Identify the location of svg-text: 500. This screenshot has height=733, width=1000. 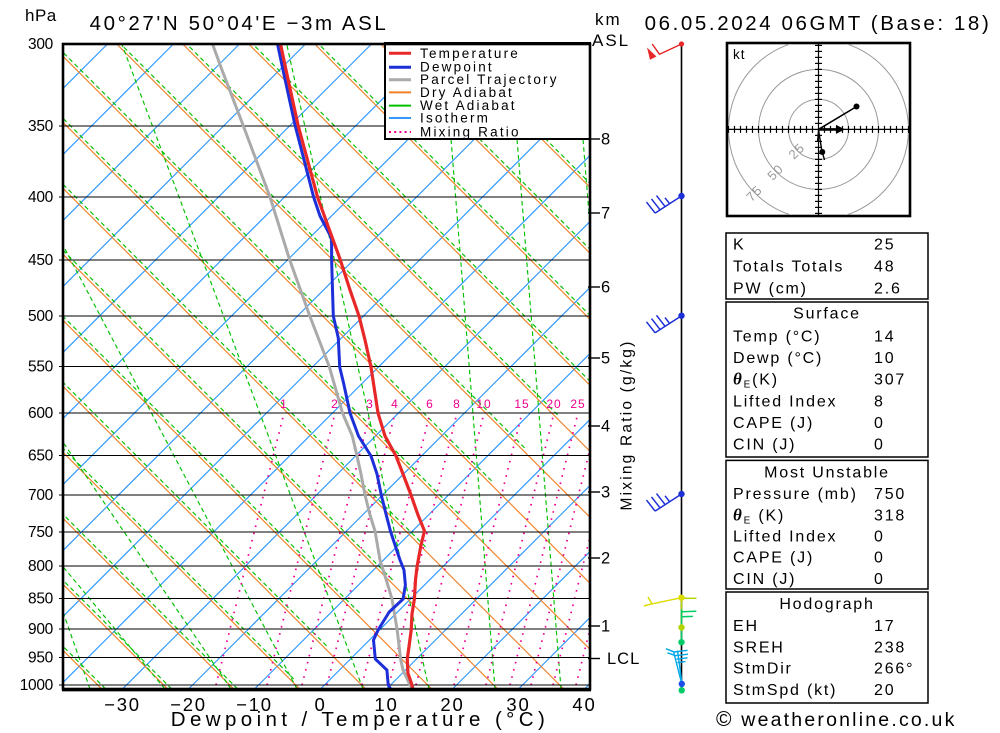
(41, 316).